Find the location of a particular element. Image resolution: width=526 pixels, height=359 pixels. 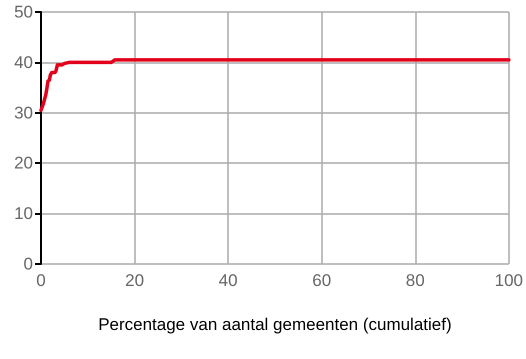

y-tick-label: 20 is located at coordinates (23, 163).